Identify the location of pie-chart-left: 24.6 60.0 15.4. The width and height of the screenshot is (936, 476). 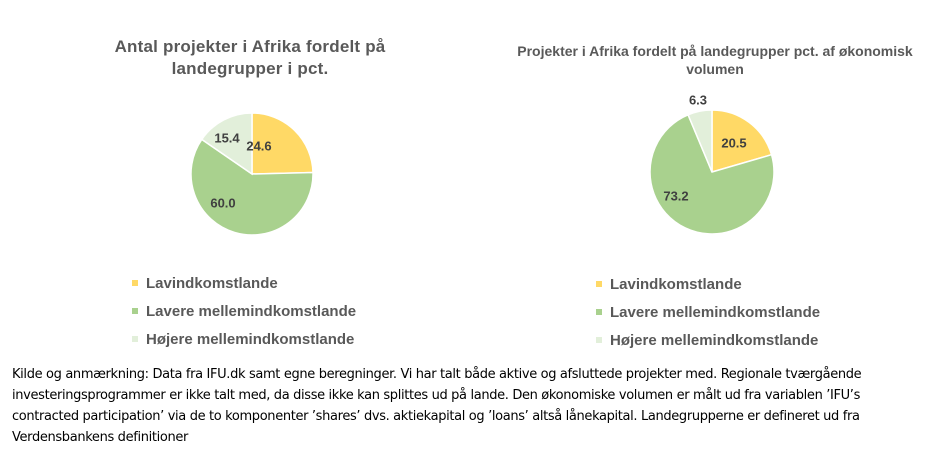
(252, 174).